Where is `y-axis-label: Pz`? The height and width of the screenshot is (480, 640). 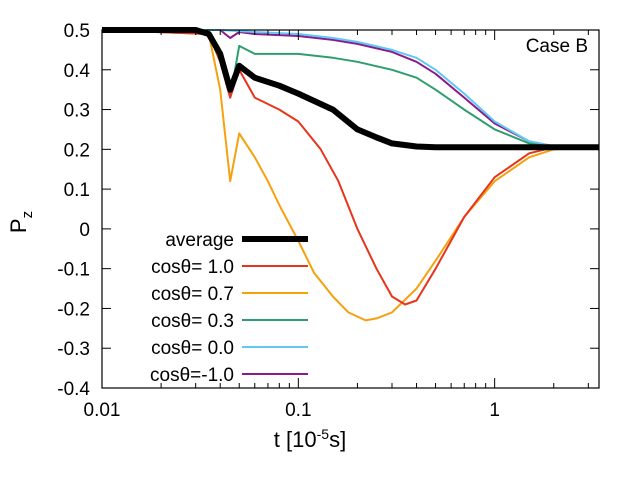 y-axis-label: Pz is located at coordinates (21, 222).